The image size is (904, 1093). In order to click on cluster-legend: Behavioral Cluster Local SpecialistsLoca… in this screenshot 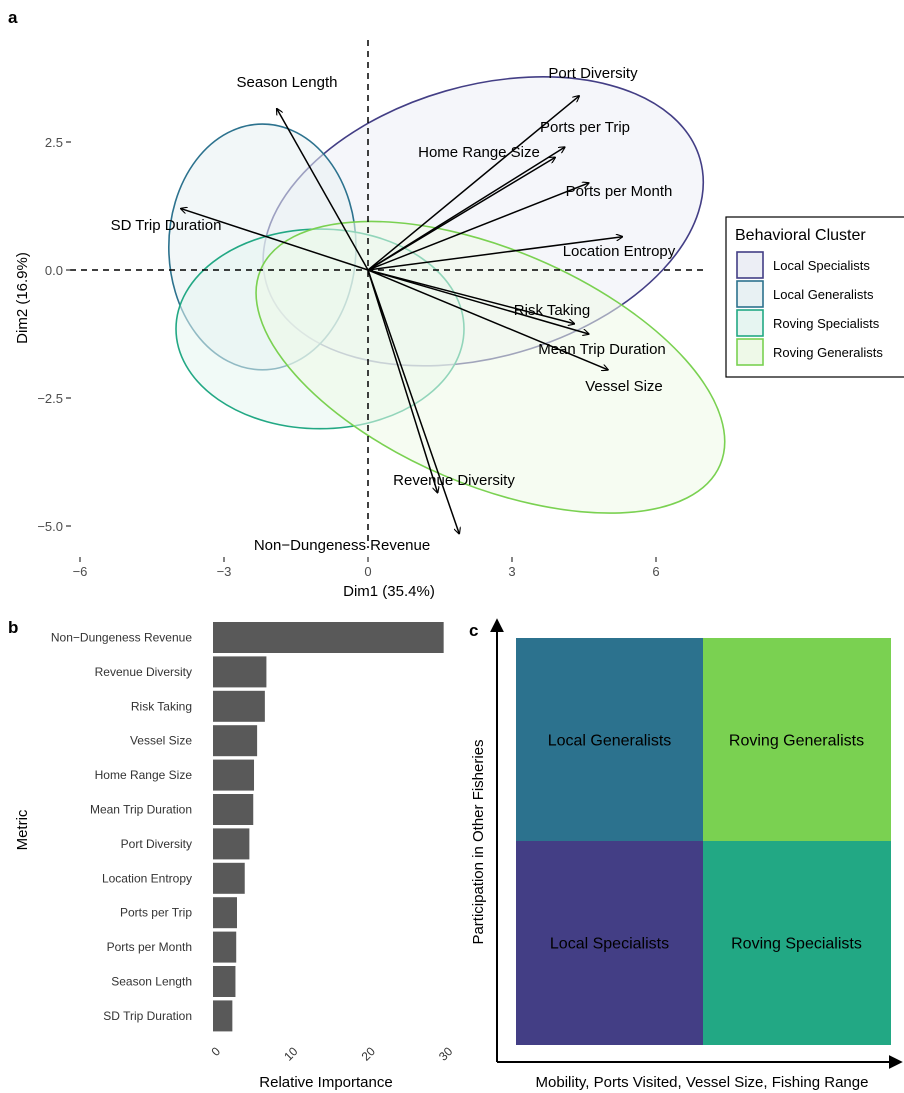, I will do `click(814, 297)`.